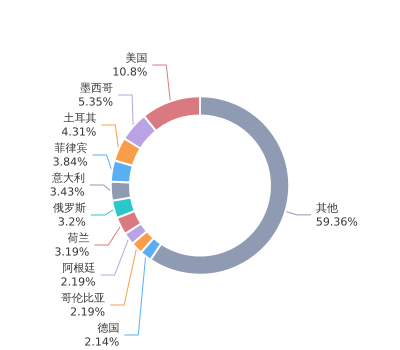  I want to click on slice-label: 墨西哥, so click(97, 88).